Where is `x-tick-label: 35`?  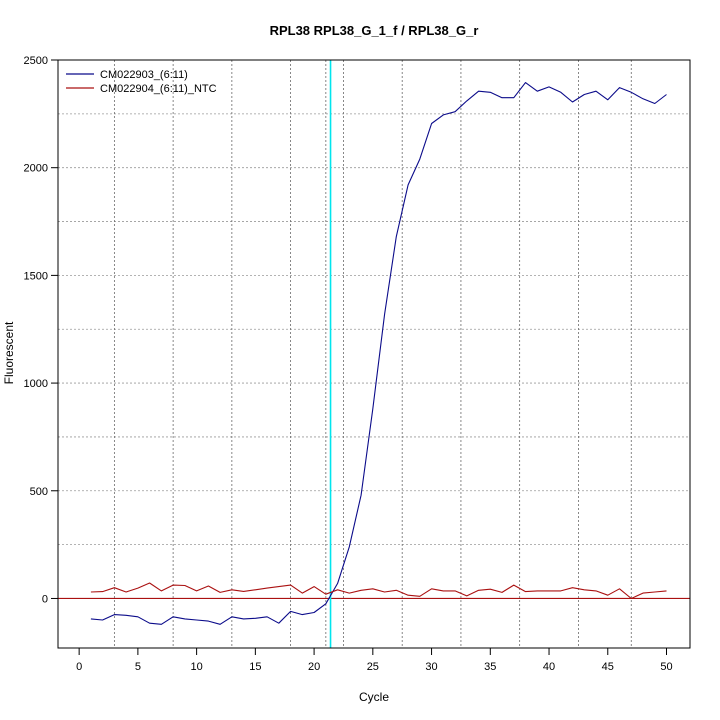 x-tick-label: 35 is located at coordinates (490, 667).